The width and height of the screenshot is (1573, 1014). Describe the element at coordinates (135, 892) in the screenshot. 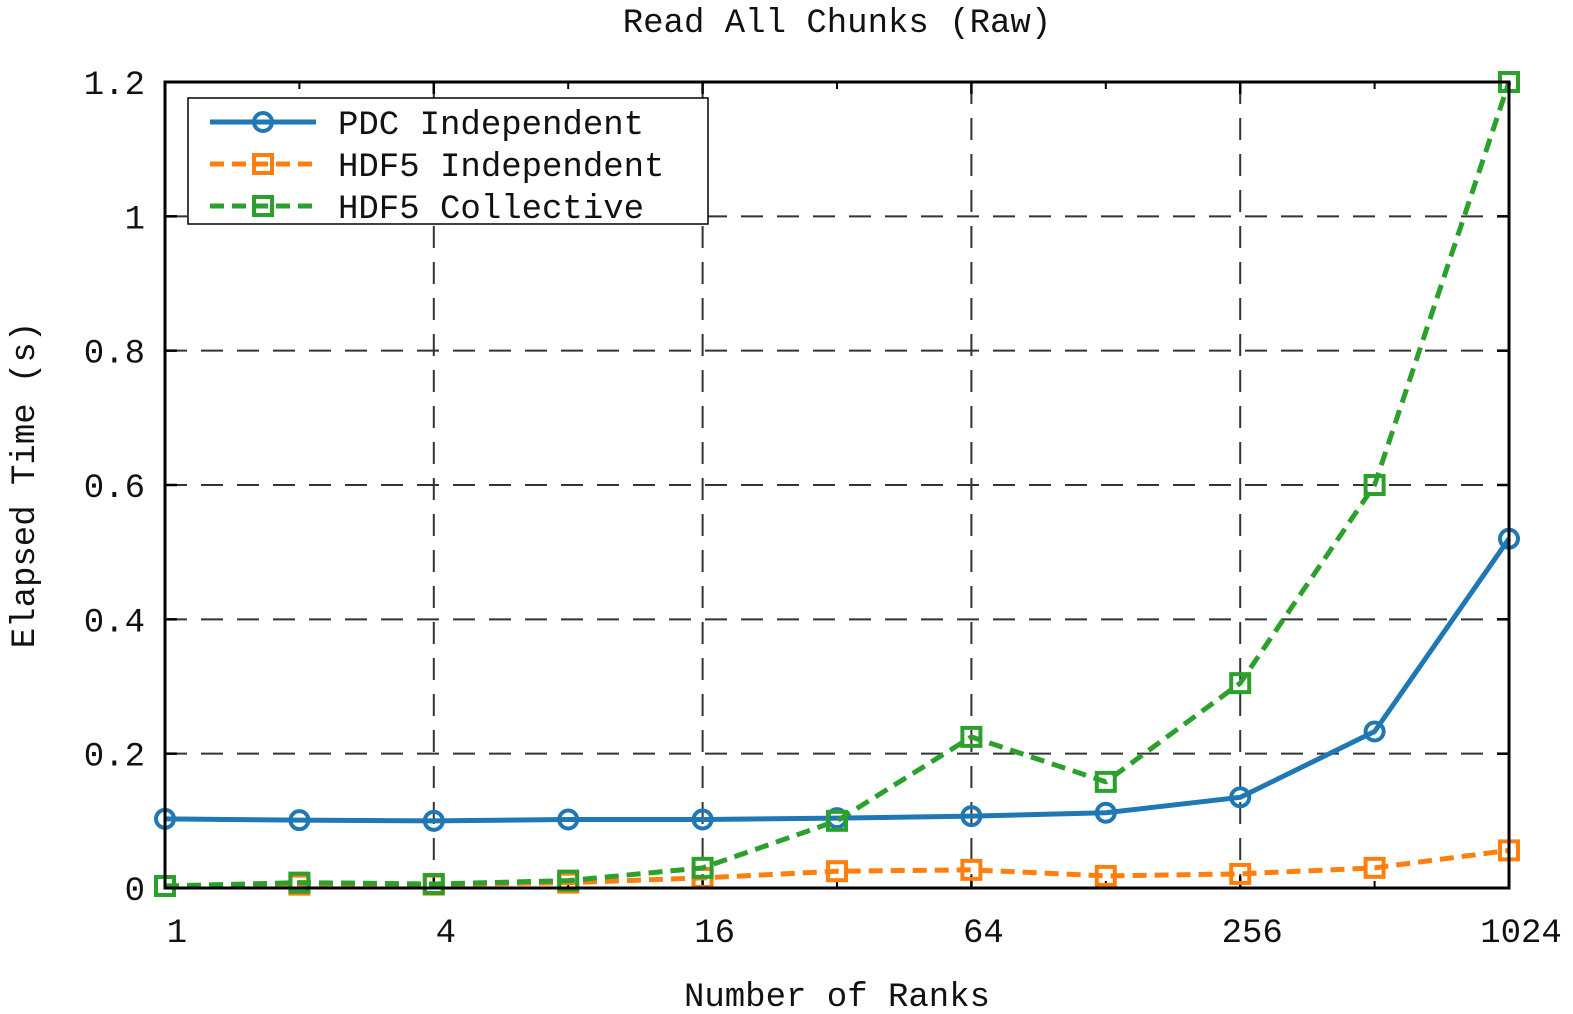

I see `y-tick-label: 0` at that location.